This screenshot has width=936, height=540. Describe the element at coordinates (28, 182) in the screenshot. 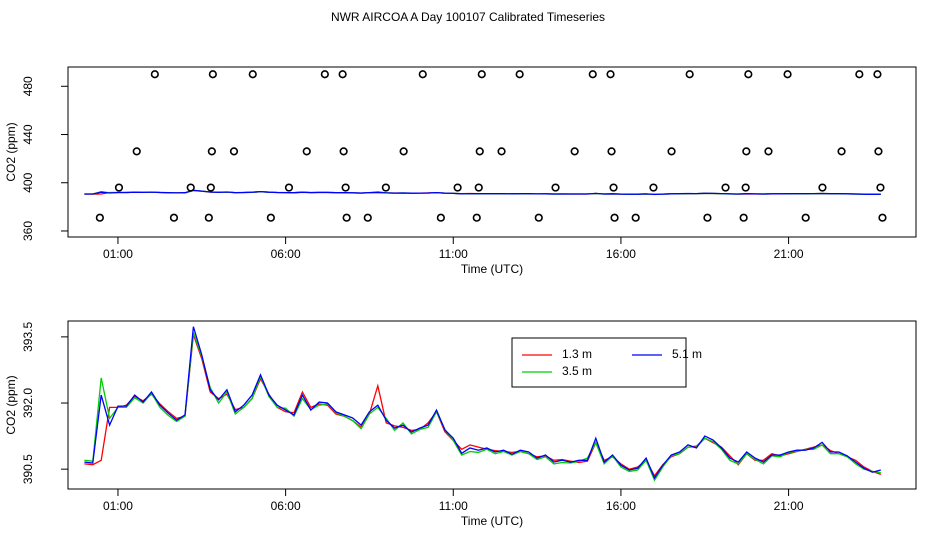

I see `y-tick-label: 400` at that location.